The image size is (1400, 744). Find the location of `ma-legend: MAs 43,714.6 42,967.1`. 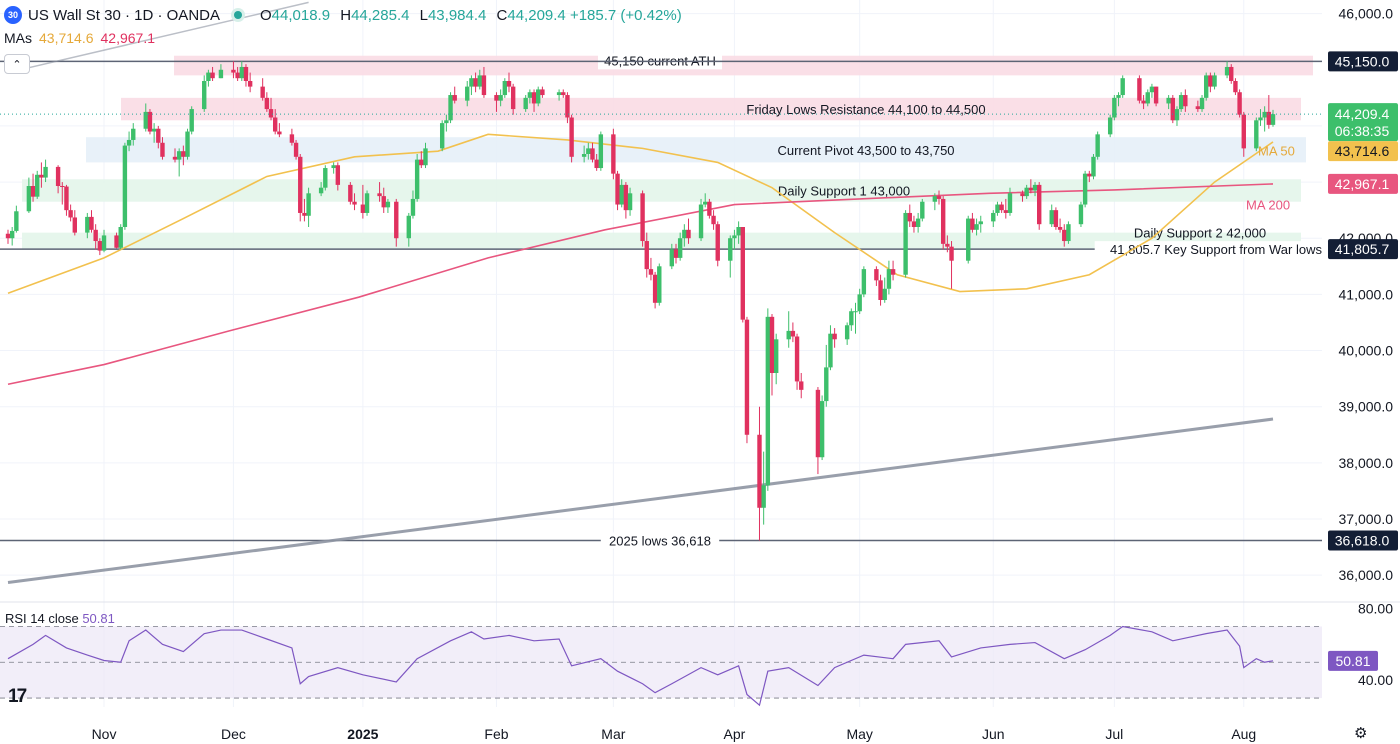

ma-legend: MAs 43,714.6 42,967.1 is located at coordinates (79, 38).